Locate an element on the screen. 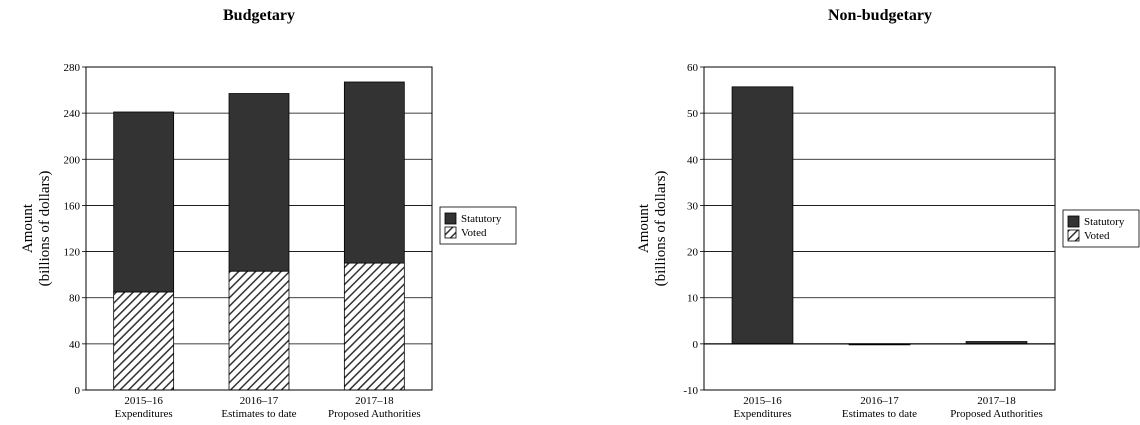 This screenshot has height=425, width=1140. y-tick-label: 120 is located at coordinates (72, 253).